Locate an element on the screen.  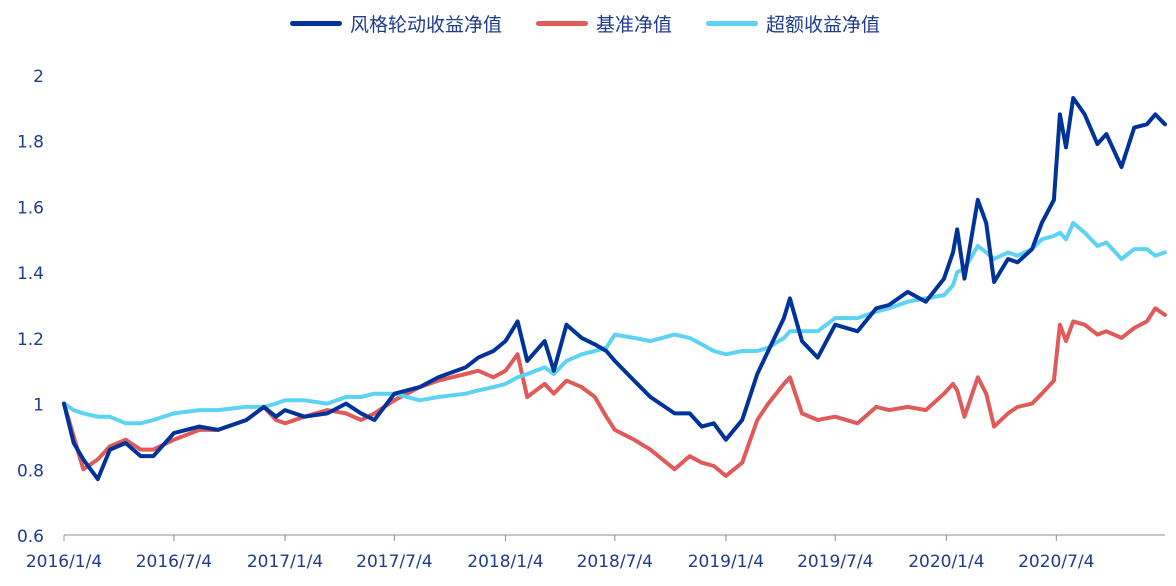
y-tick-label: 1.8 is located at coordinates (30, 143).